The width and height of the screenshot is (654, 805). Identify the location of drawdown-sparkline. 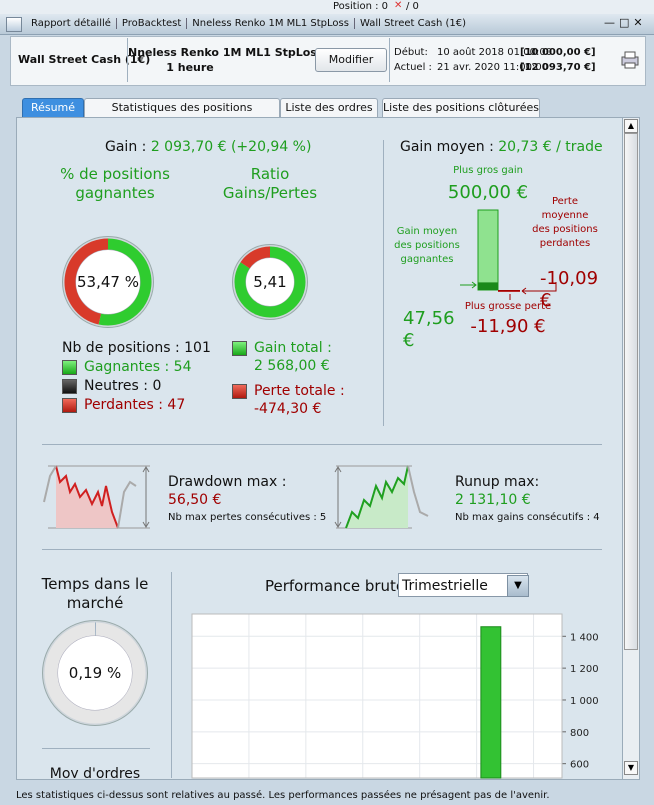
(96, 497).